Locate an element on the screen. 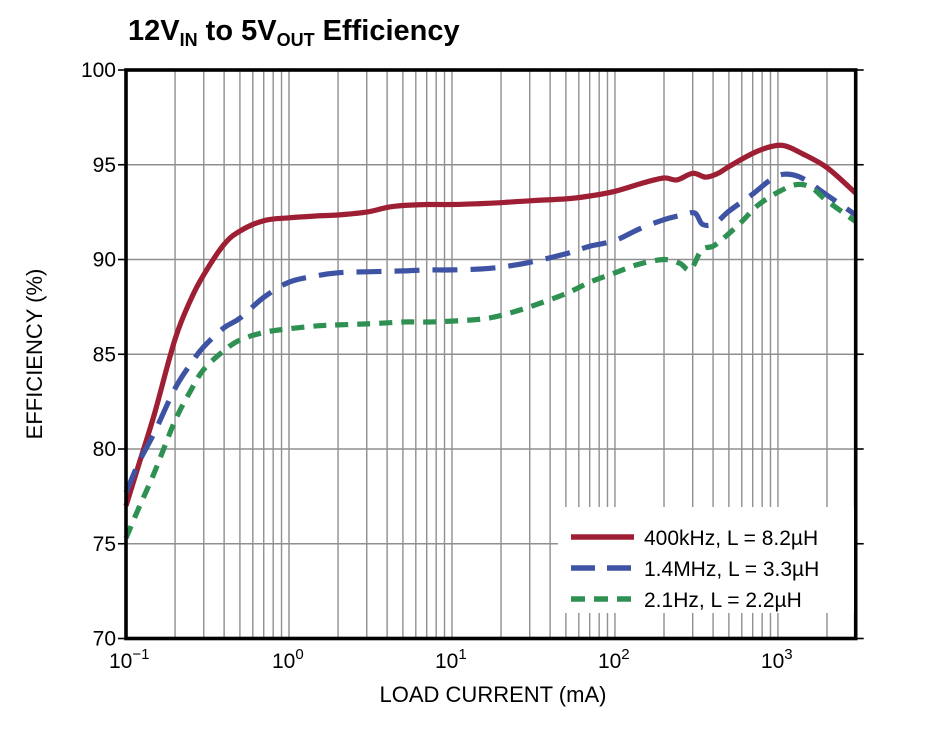  legend-label: 1.4MHz, L = 3.3µH is located at coordinates (731, 569).